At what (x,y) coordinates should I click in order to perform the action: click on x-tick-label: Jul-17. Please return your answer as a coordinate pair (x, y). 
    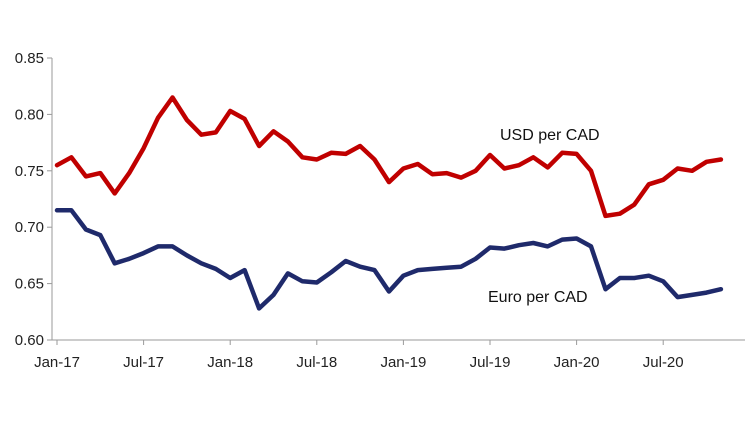
    Looking at the image, I should click on (143, 362).